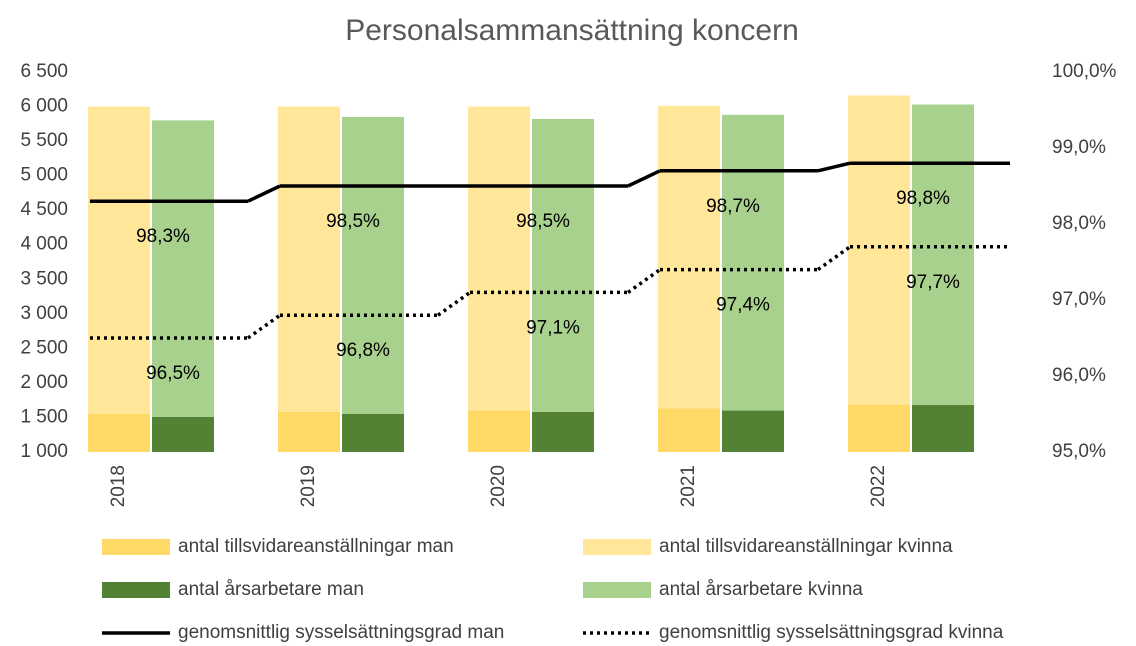 This screenshot has width=1136, height=646. I want to click on legend-label: genomsnittlig sysselsättningsgrad man, so click(341, 632).